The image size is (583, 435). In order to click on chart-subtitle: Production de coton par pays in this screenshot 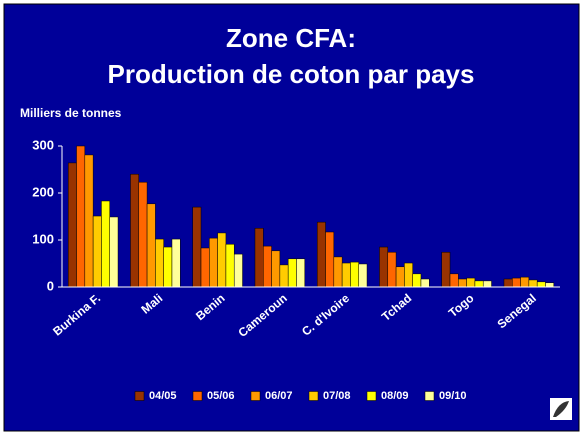, I will do `click(291, 74)`.